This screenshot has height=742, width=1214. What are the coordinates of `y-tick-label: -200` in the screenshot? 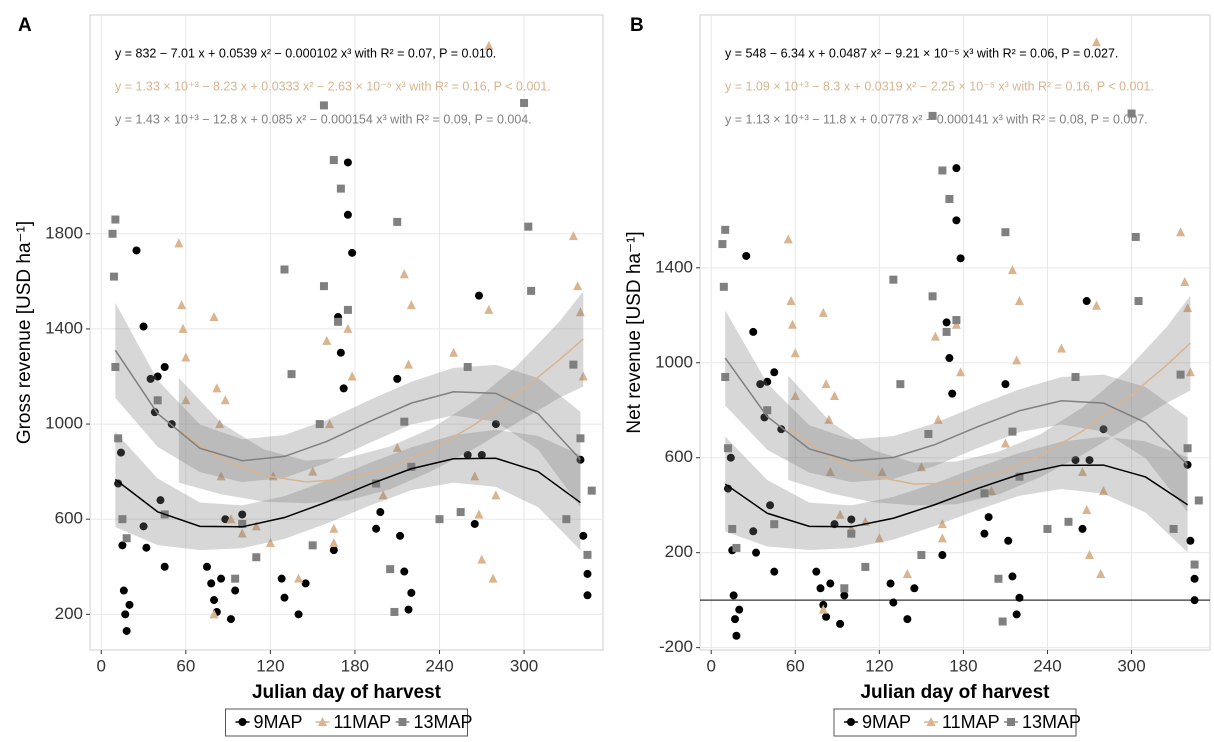 It's located at (676, 646).